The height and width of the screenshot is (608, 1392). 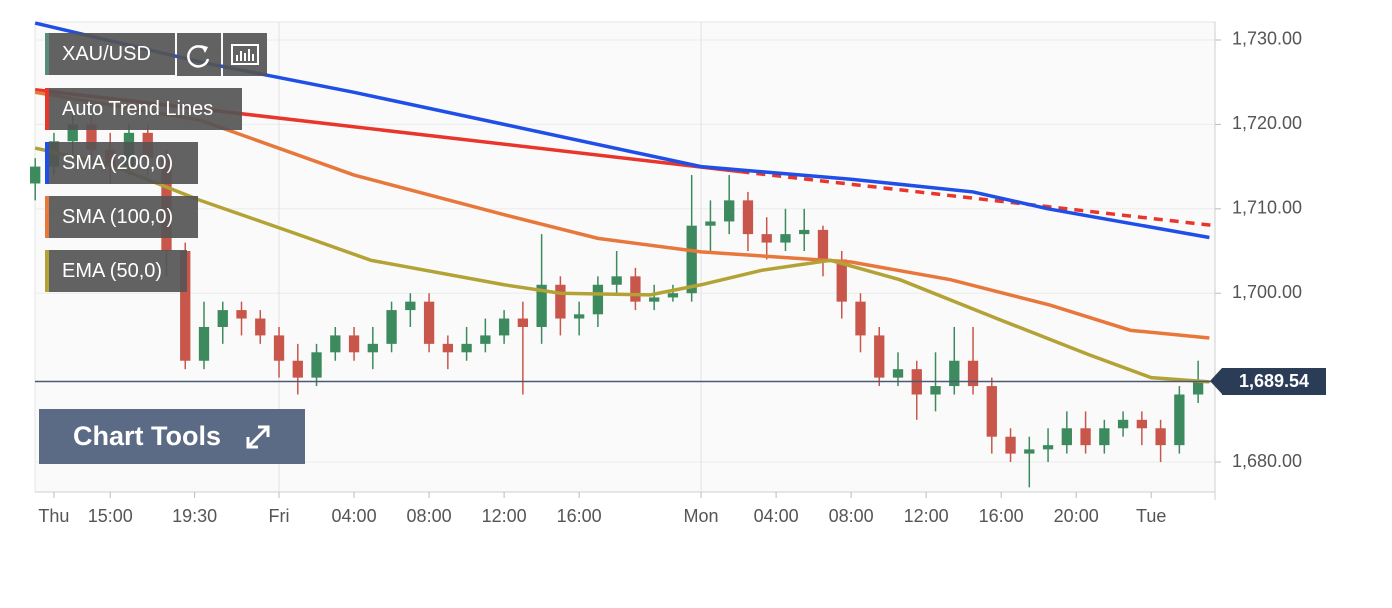 I want to click on x-tick-label: Fri, so click(x=279, y=516).